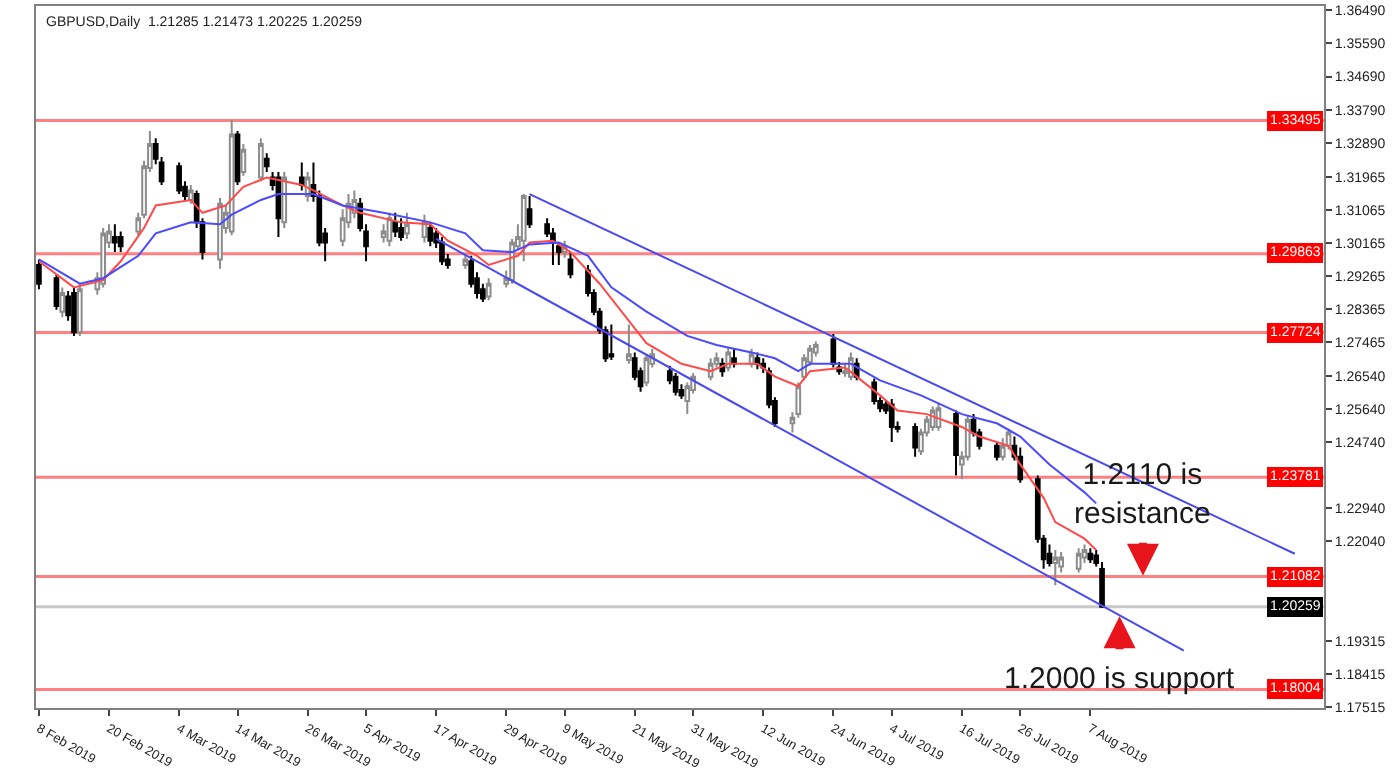 This screenshot has height=776, width=1400. What do you see at coordinates (1120, 679) in the screenshot?
I see `annotation: 1.2000 is support` at bounding box center [1120, 679].